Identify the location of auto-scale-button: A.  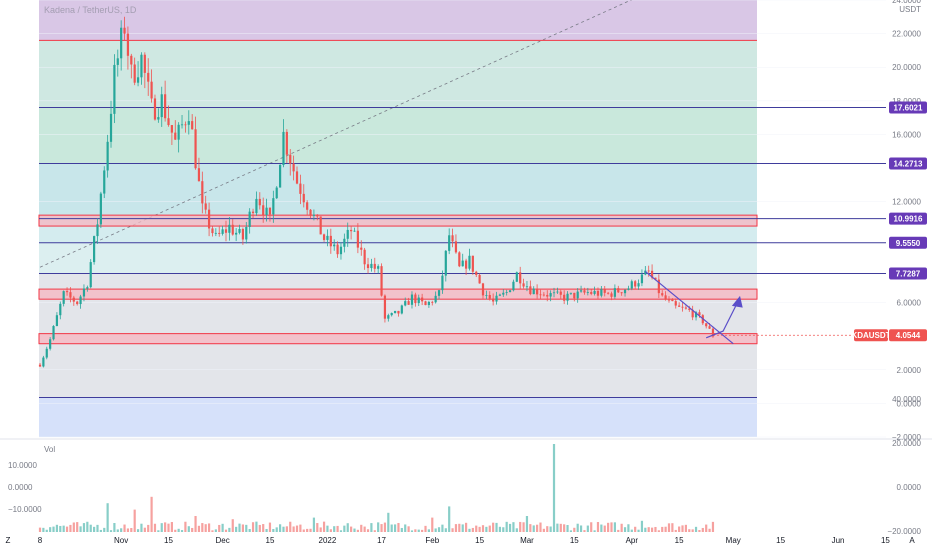
(912, 540).